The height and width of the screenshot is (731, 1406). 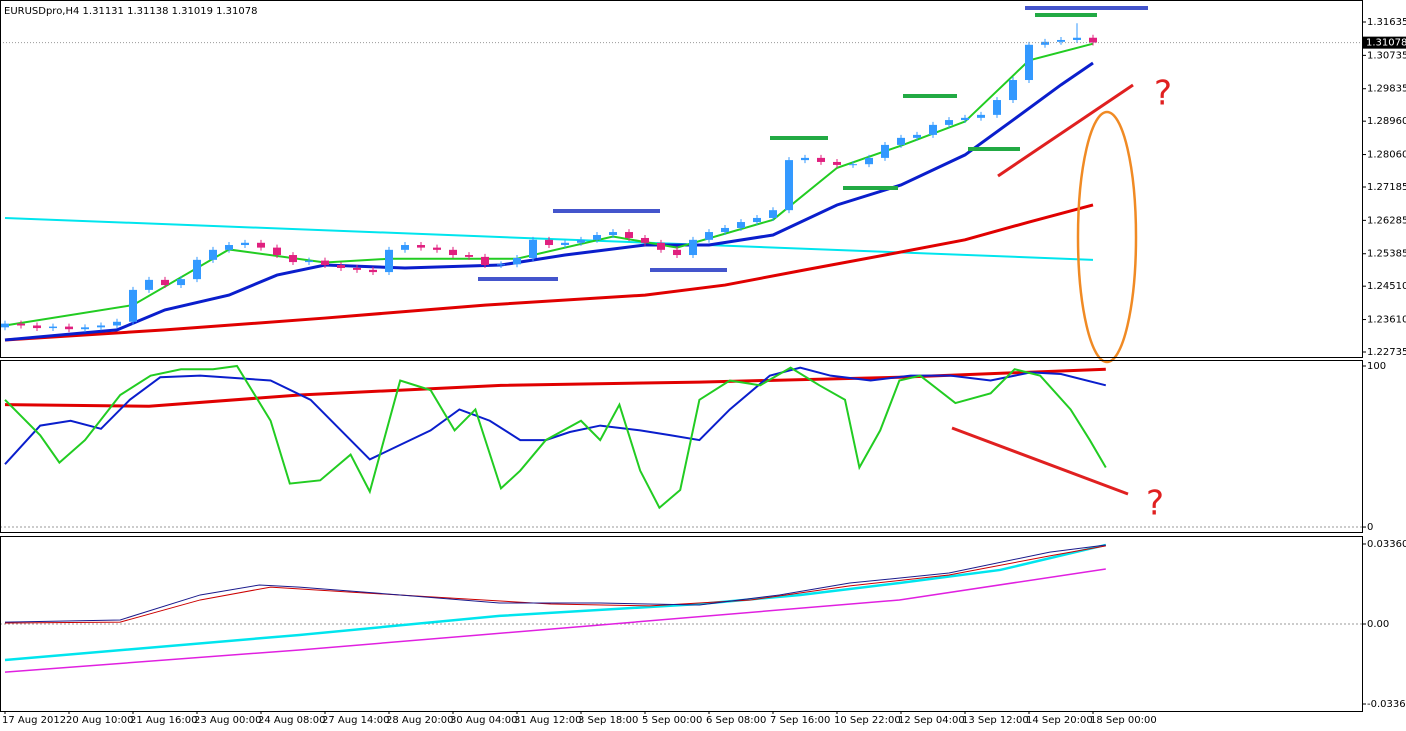 I want to click on last-price-box, so click(x=1384, y=42).